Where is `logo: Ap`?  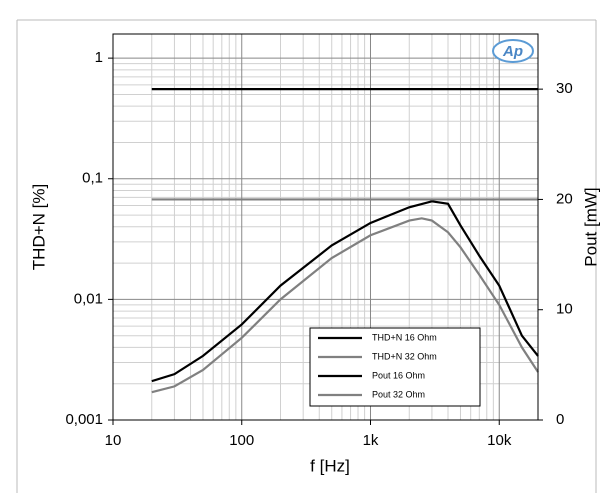
logo: Ap is located at coordinates (512, 51).